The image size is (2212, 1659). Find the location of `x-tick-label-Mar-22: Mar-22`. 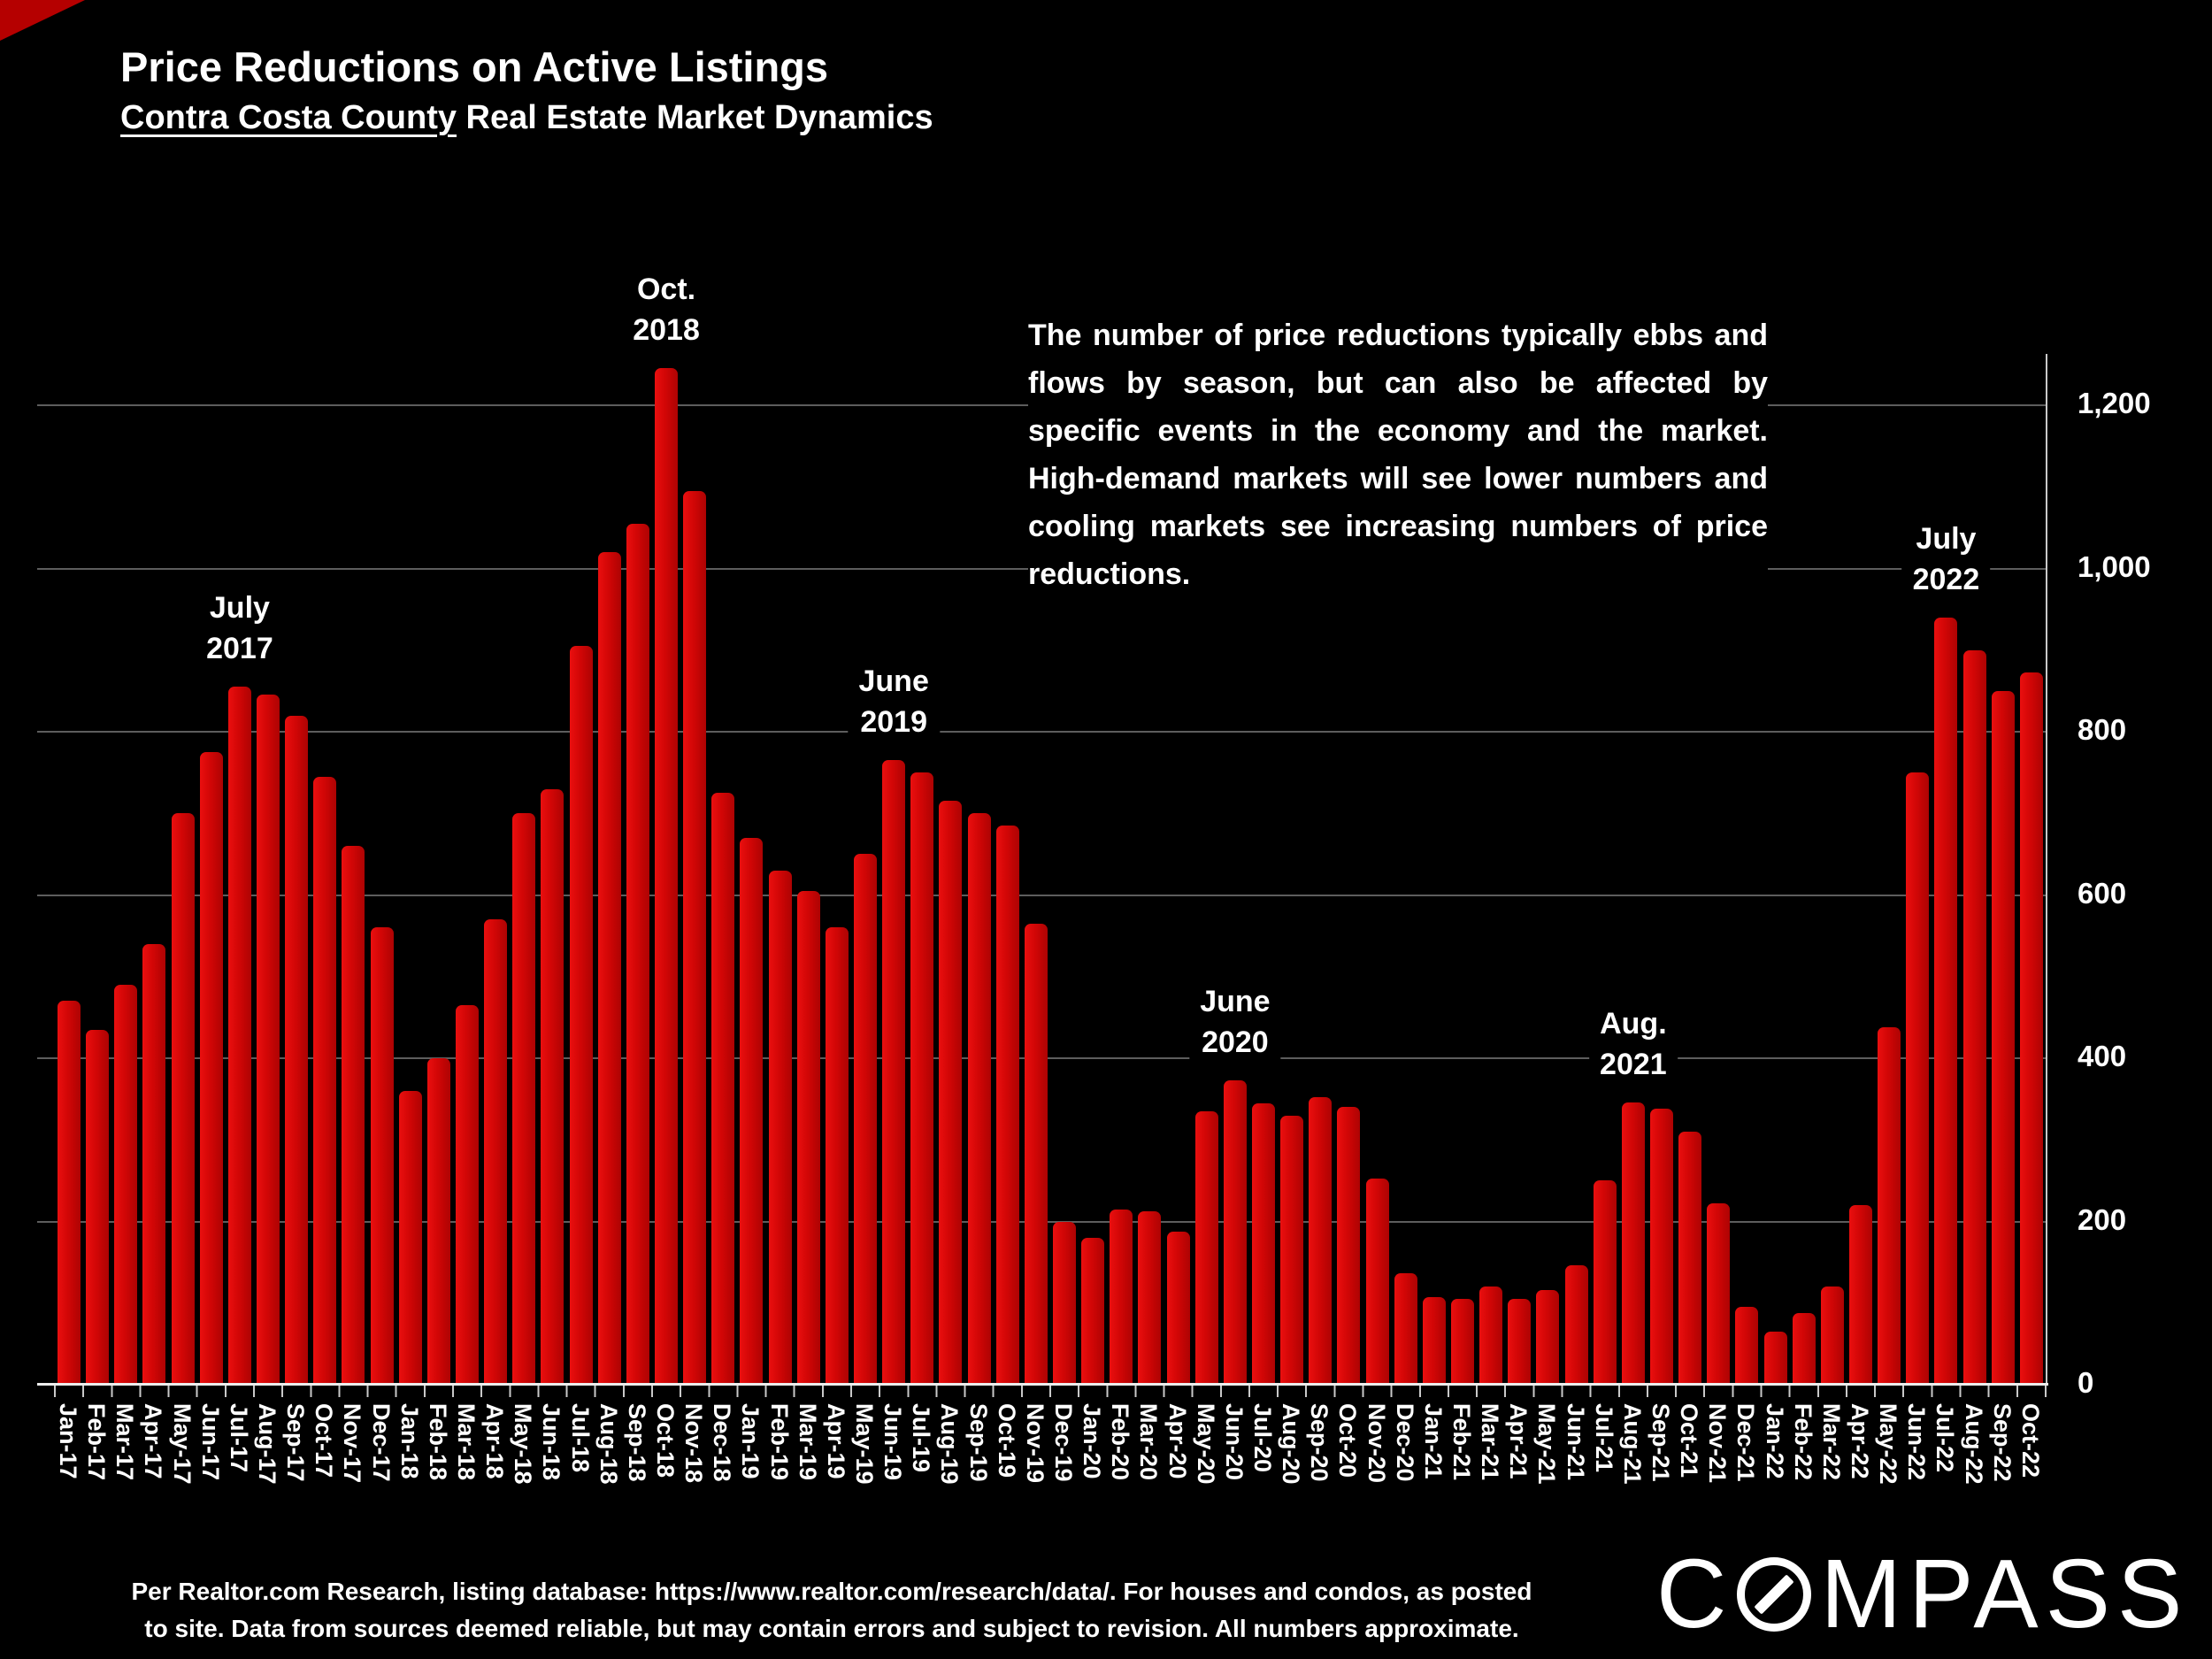

x-tick-label-Mar-22: Mar-22 is located at coordinates (1831, 1442).